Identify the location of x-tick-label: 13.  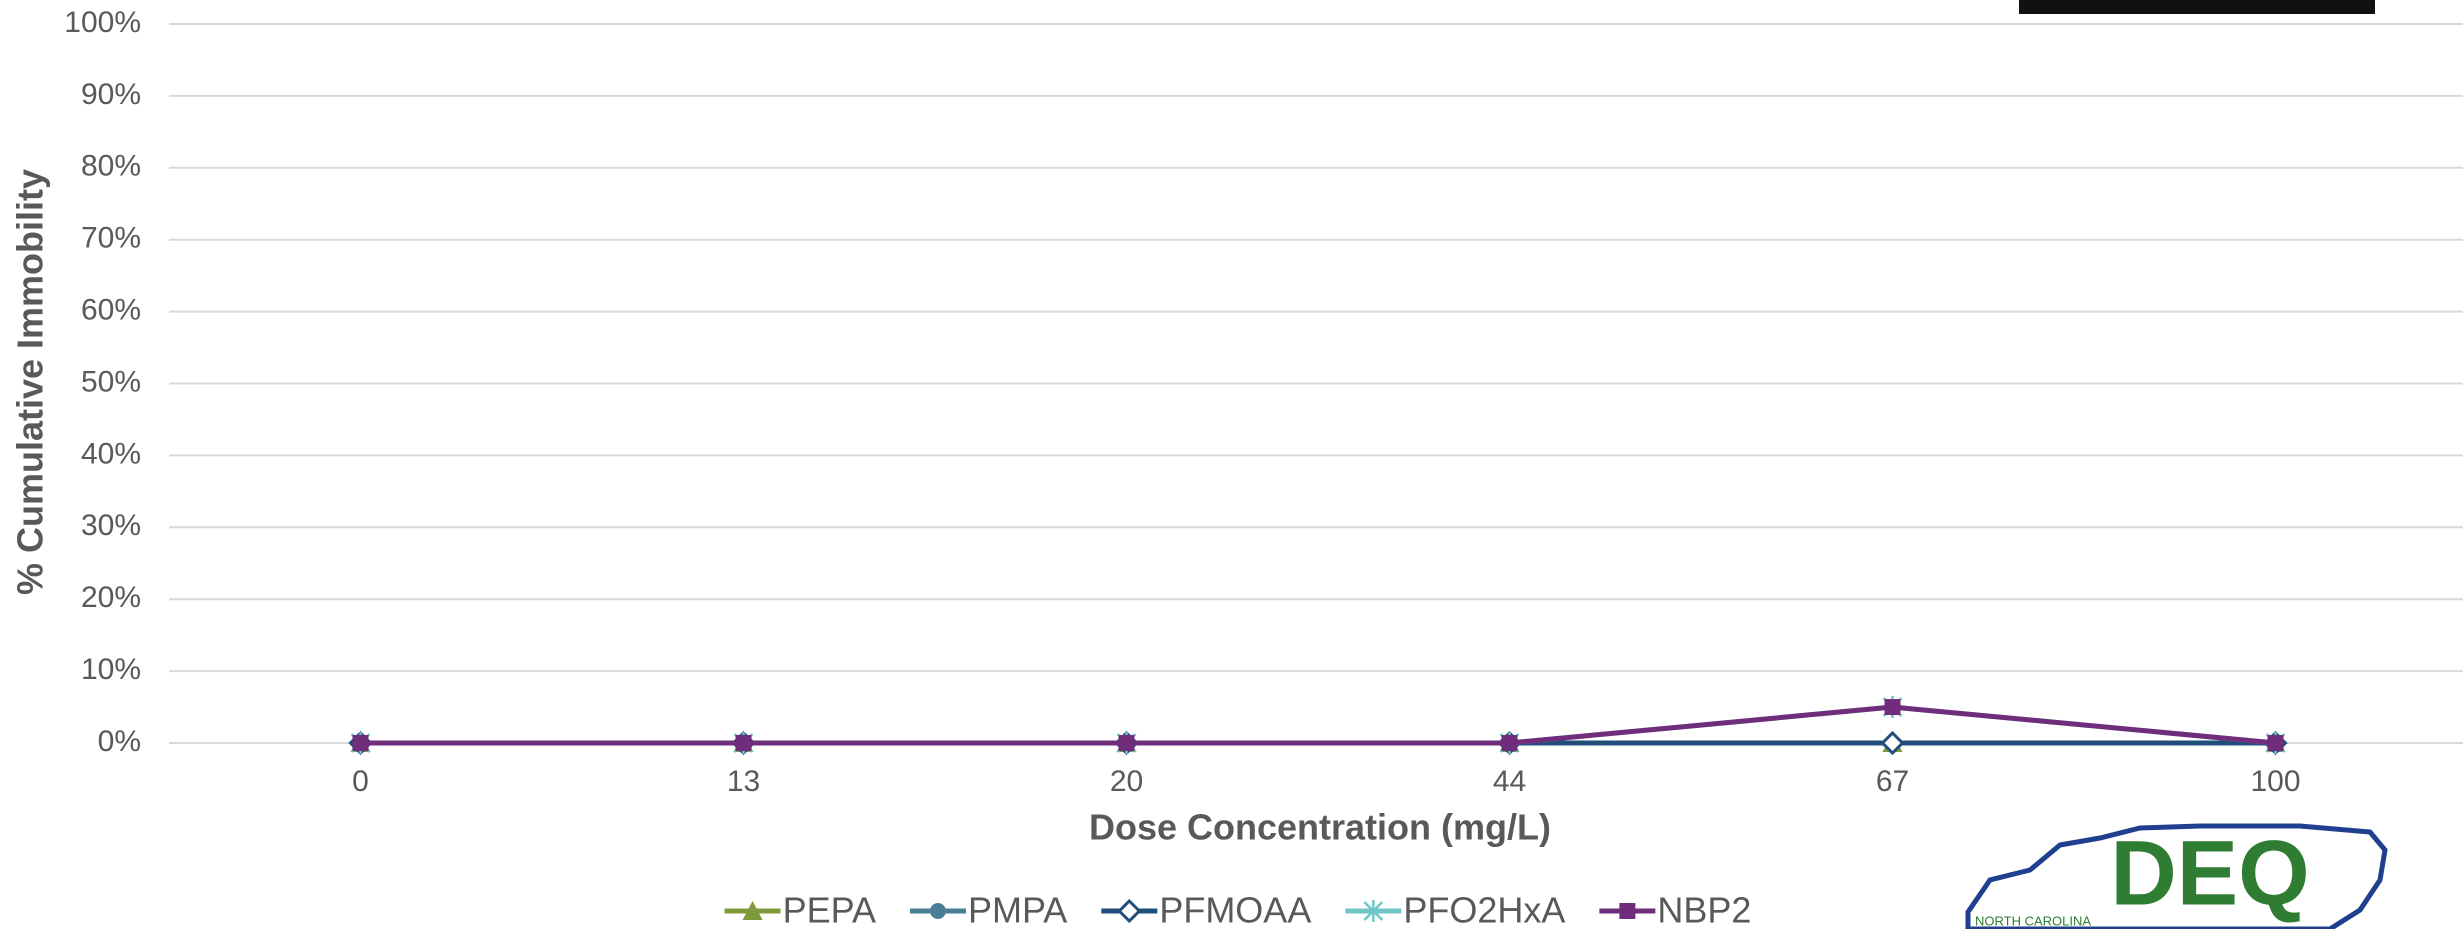
(743, 781).